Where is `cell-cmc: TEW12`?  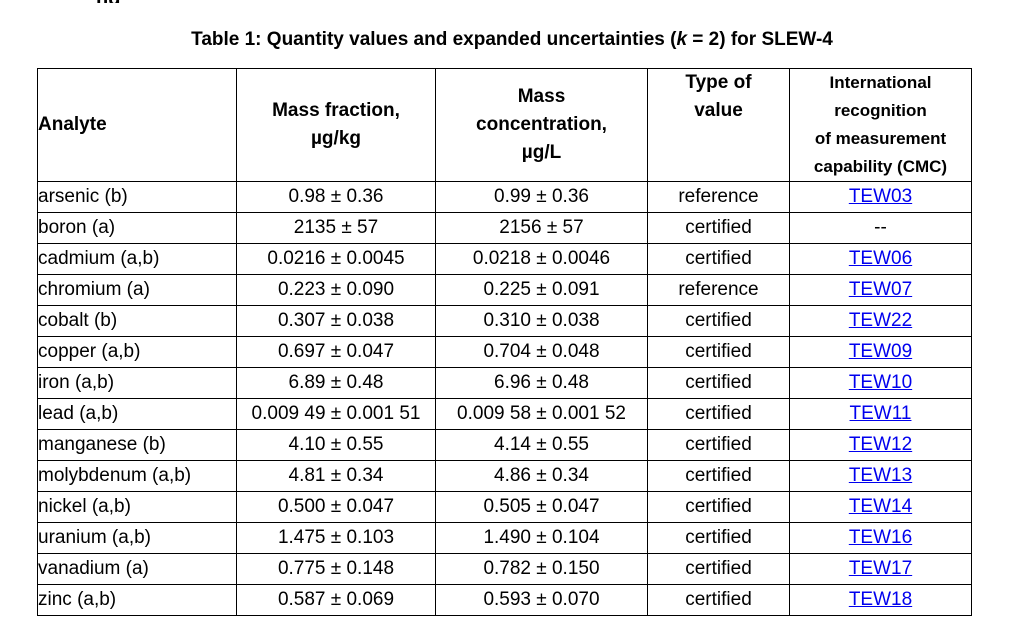
cell-cmc: TEW12 is located at coordinates (880, 445).